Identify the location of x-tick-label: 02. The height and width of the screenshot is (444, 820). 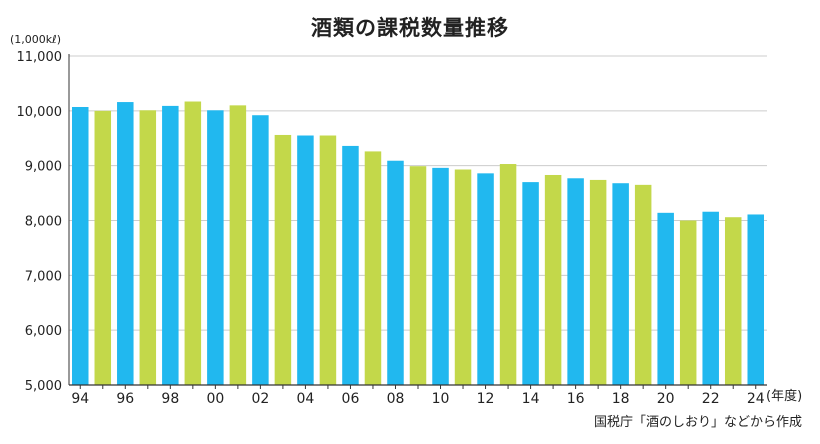
(260, 399).